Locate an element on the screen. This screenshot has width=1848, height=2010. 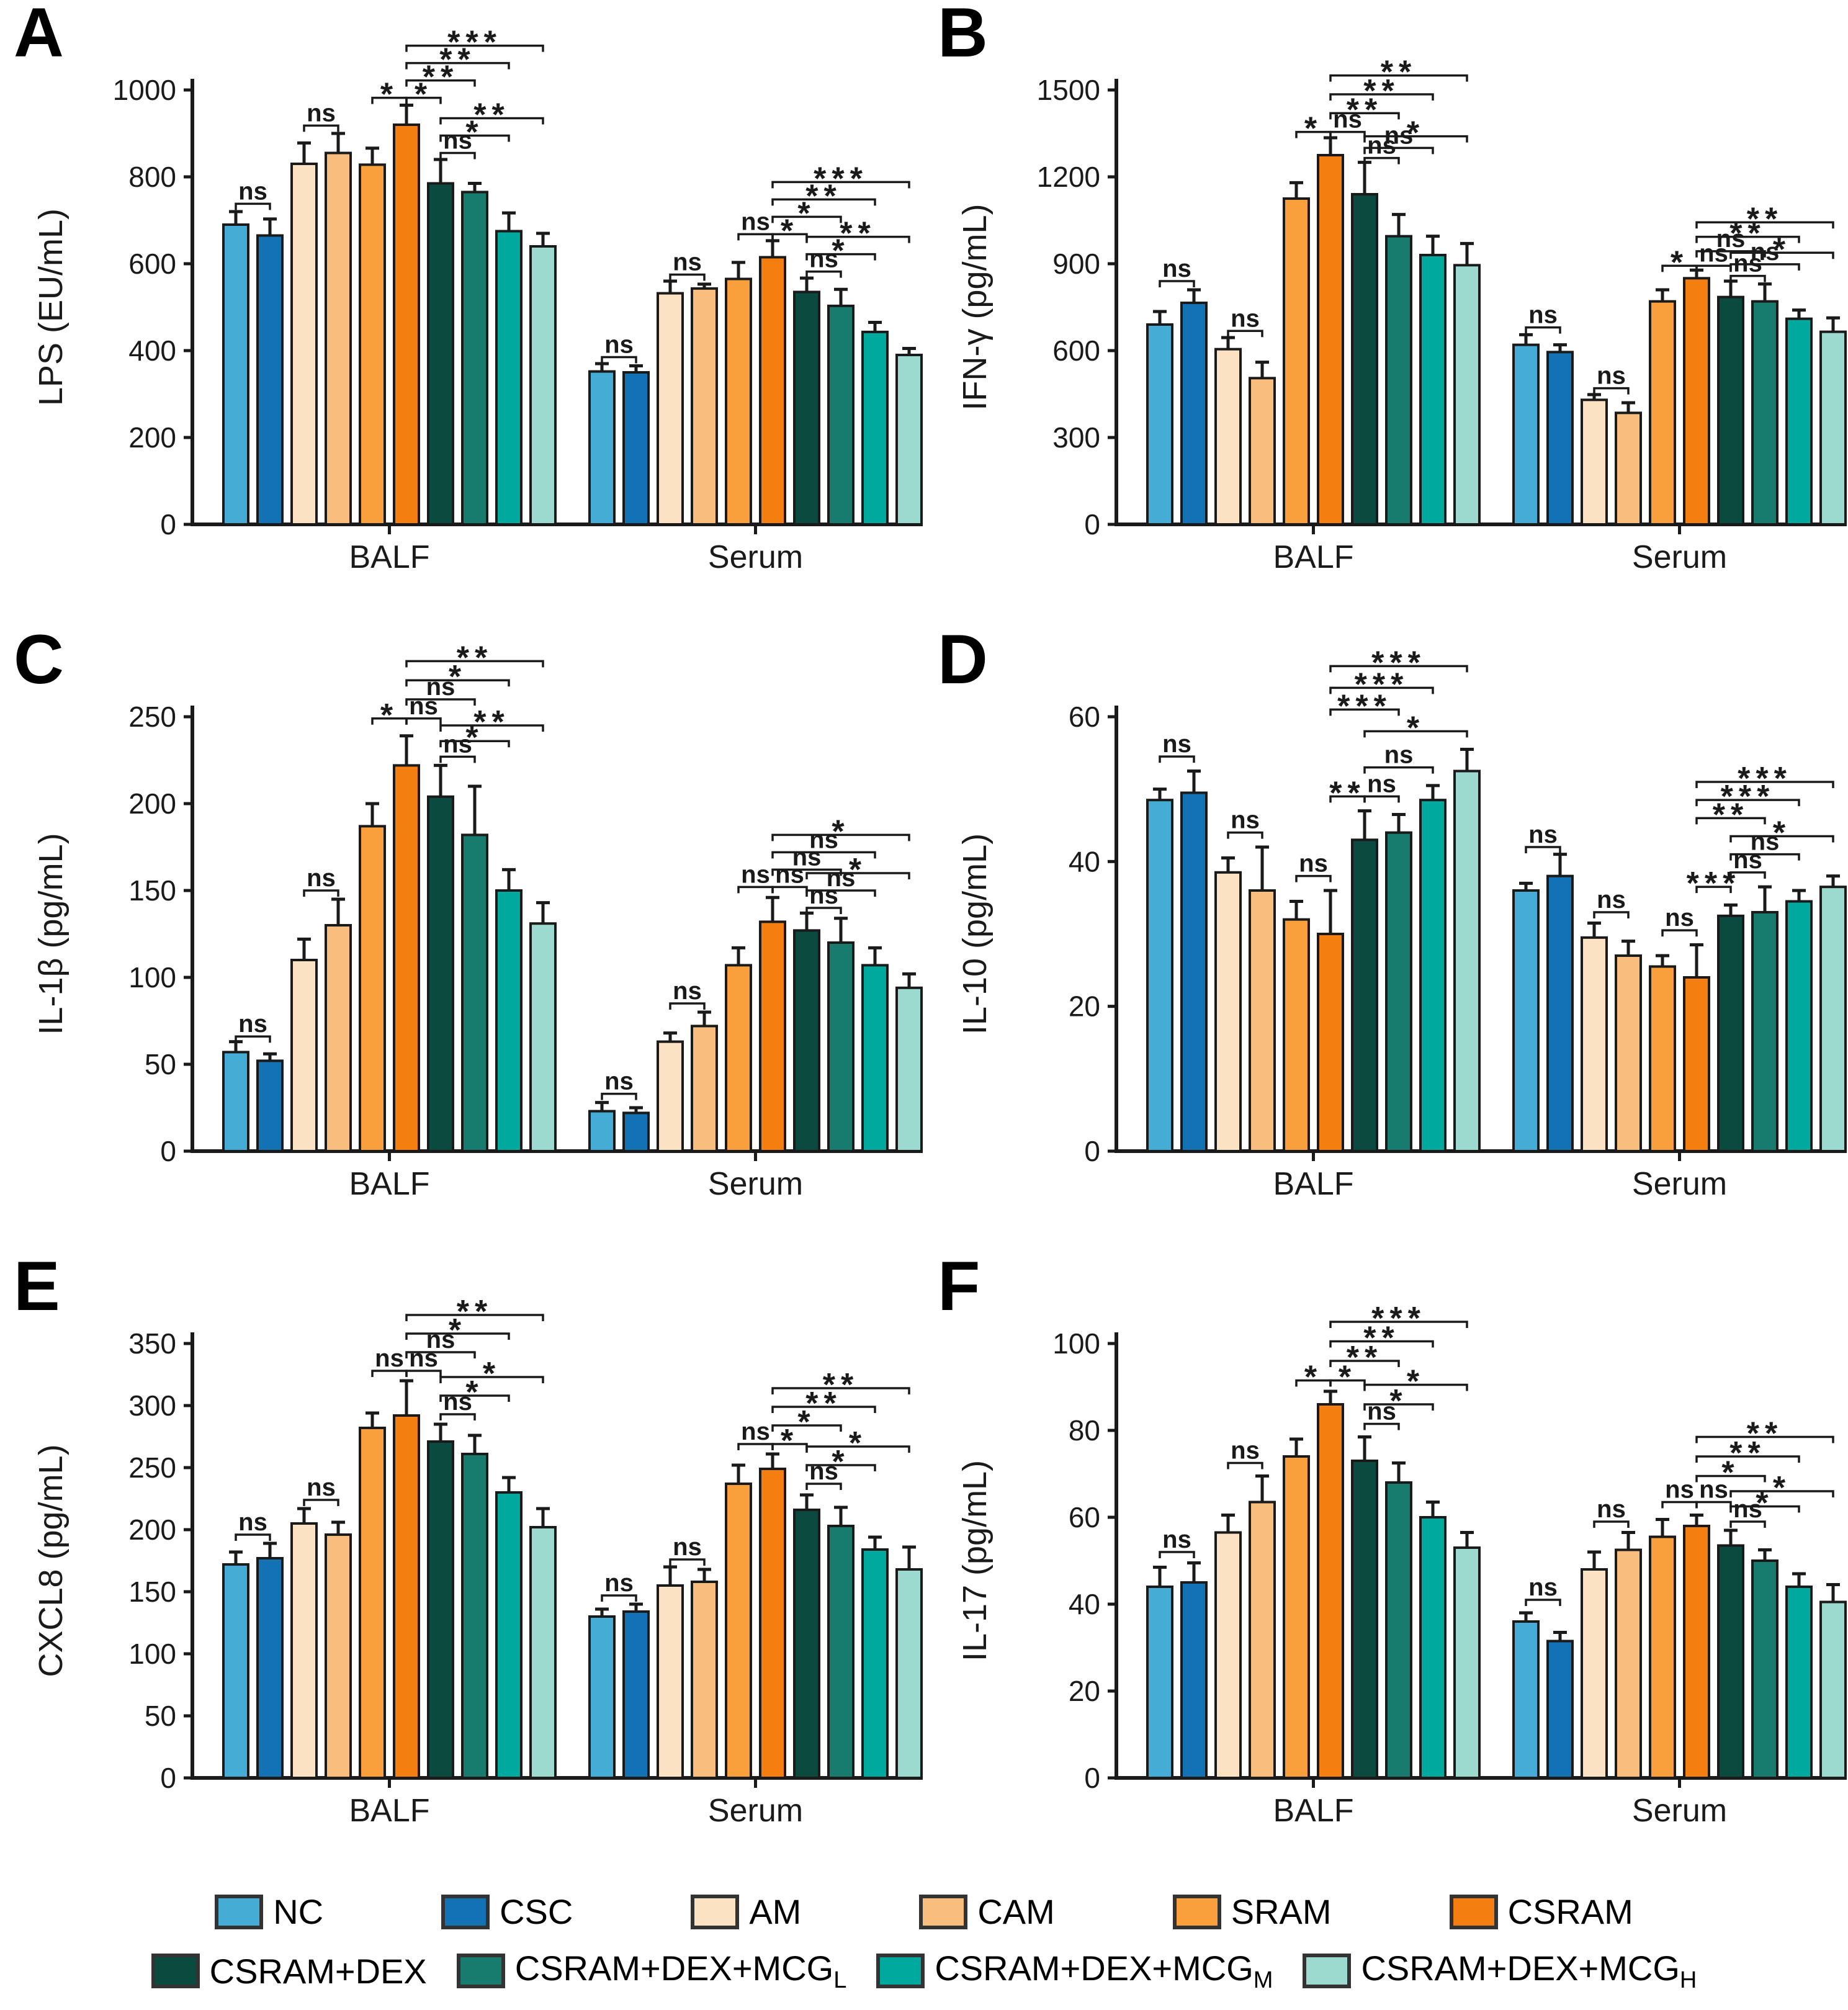
bar-CSC-Serum is located at coordinates (636, 448).